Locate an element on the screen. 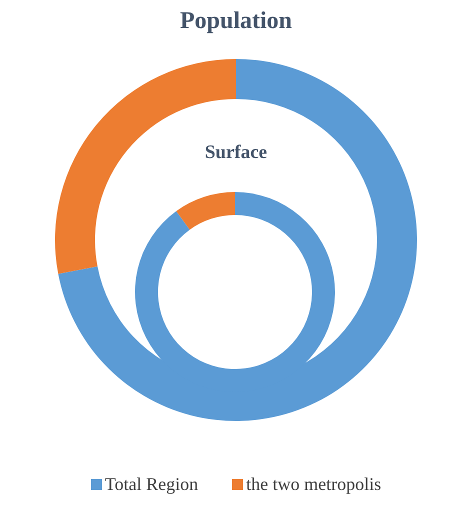 Image resolution: width=472 pixels, height=506 pixels. legend-label: the two metropolis is located at coordinates (314, 484).